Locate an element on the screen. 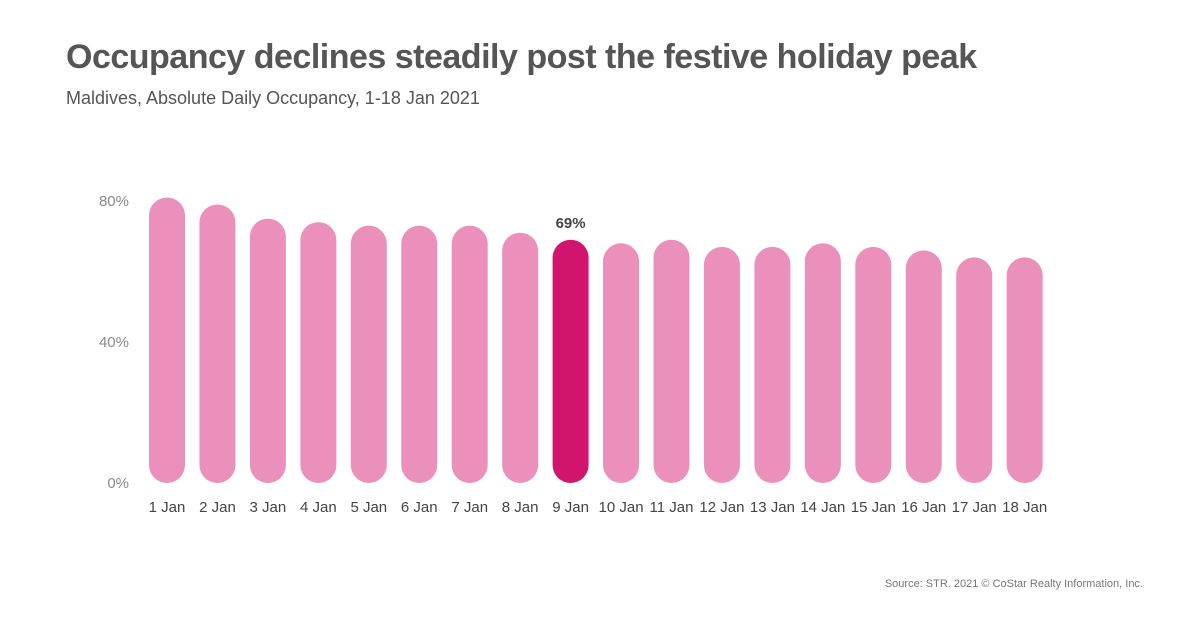 The width and height of the screenshot is (1200, 627). x-tick-label: 3 Jan is located at coordinates (268, 507).